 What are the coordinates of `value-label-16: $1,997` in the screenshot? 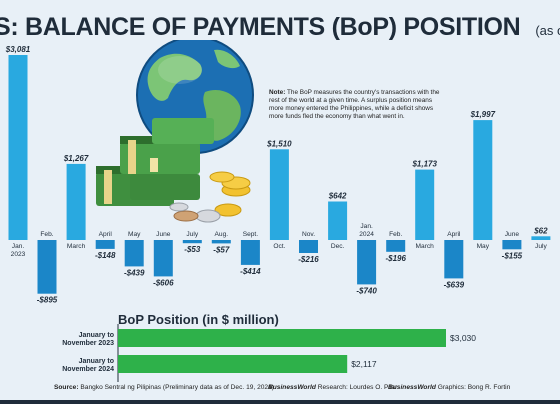 It's located at (483, 114).